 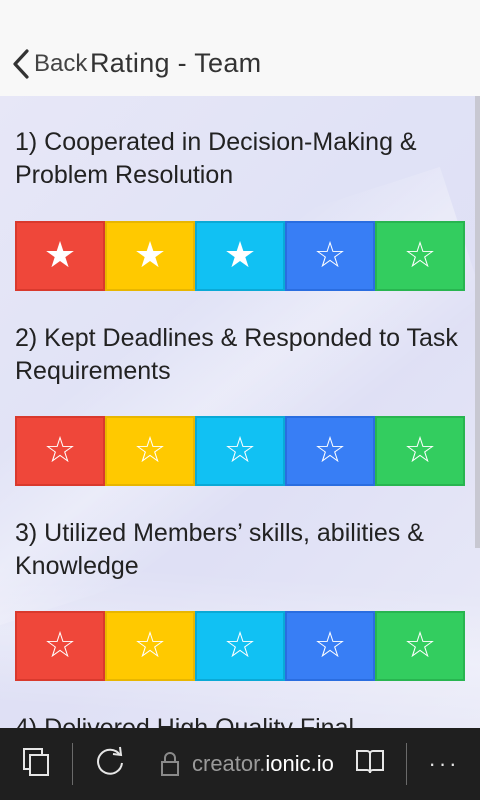 I want to click on chevron-left-icon, so click(x=21, y=64).